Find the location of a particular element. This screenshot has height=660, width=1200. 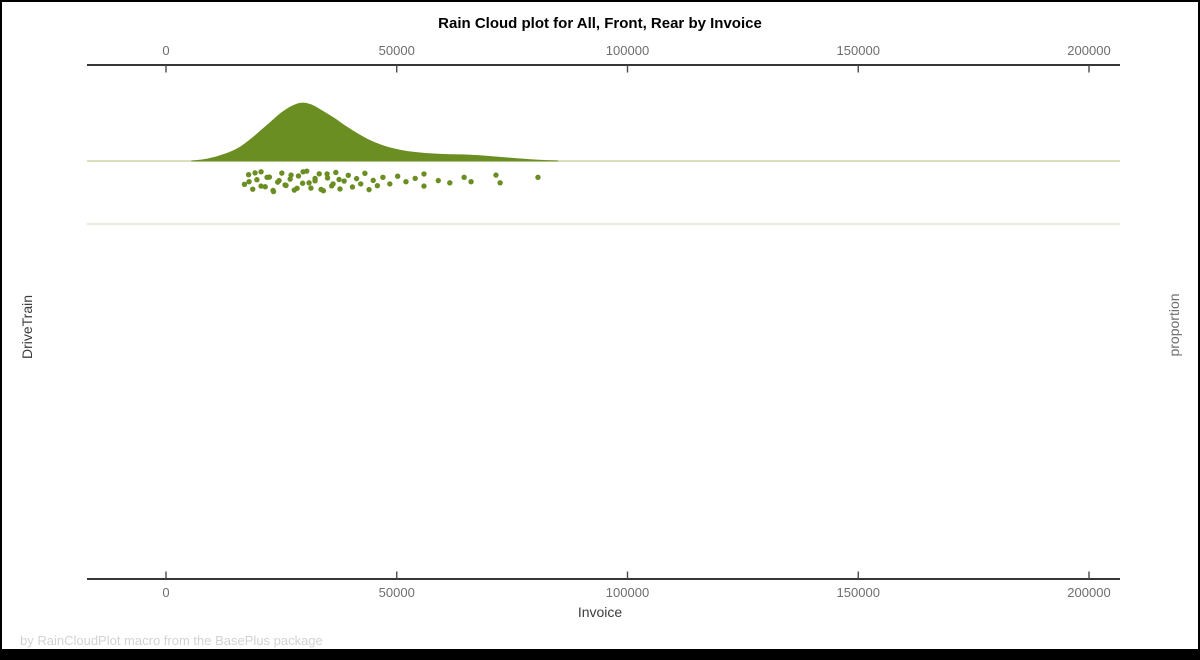

top-x-axis-tick-label: 50000 is located at coordinates (397, 50).